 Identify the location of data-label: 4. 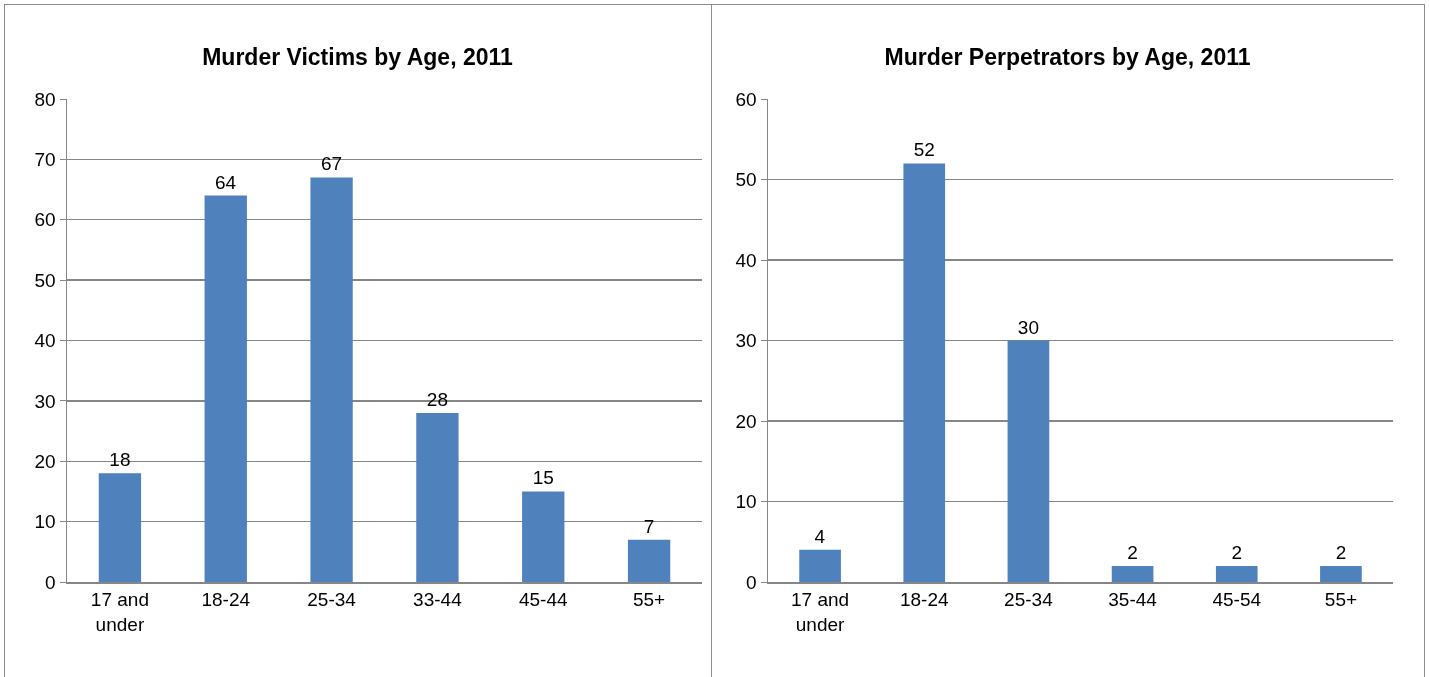
(820, 536).